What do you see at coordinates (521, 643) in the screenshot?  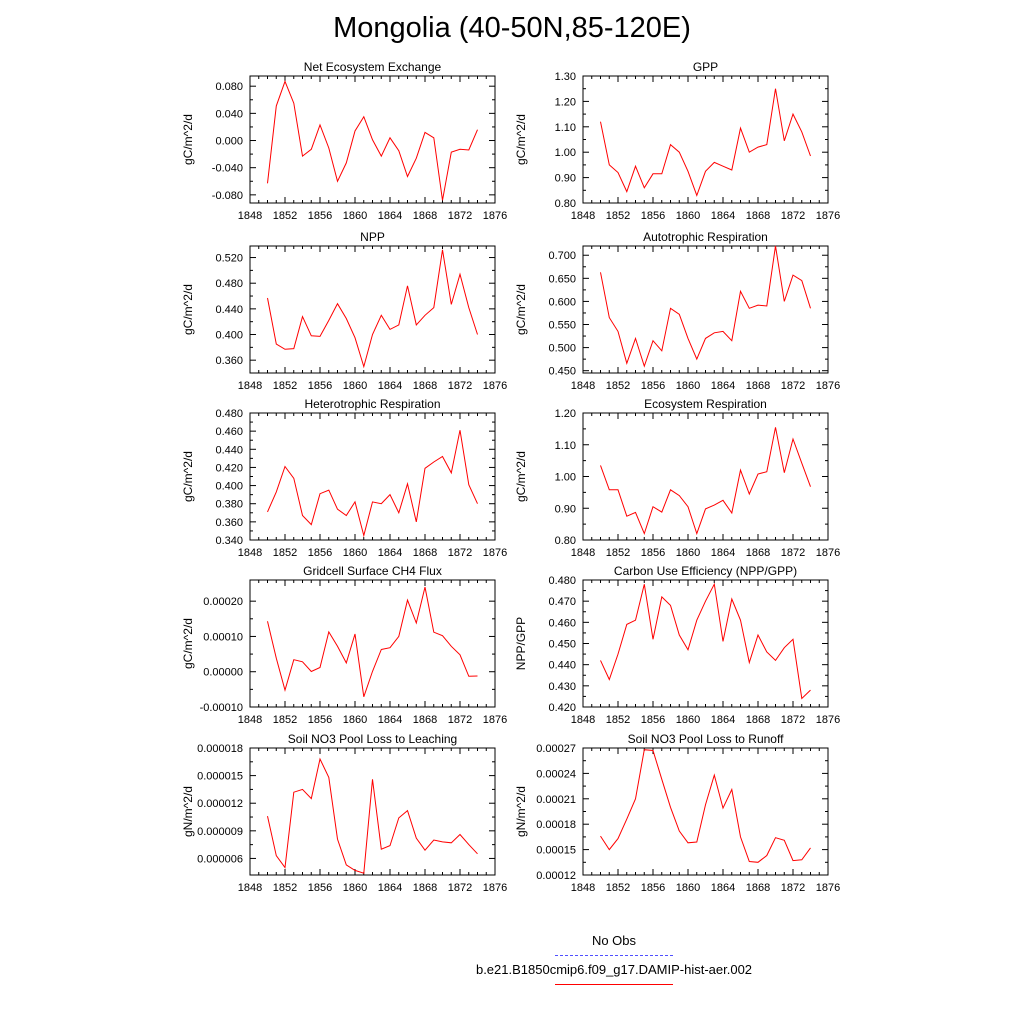 I see `y-axis-label: NPP/GPP` at bounding box center [521, 643].